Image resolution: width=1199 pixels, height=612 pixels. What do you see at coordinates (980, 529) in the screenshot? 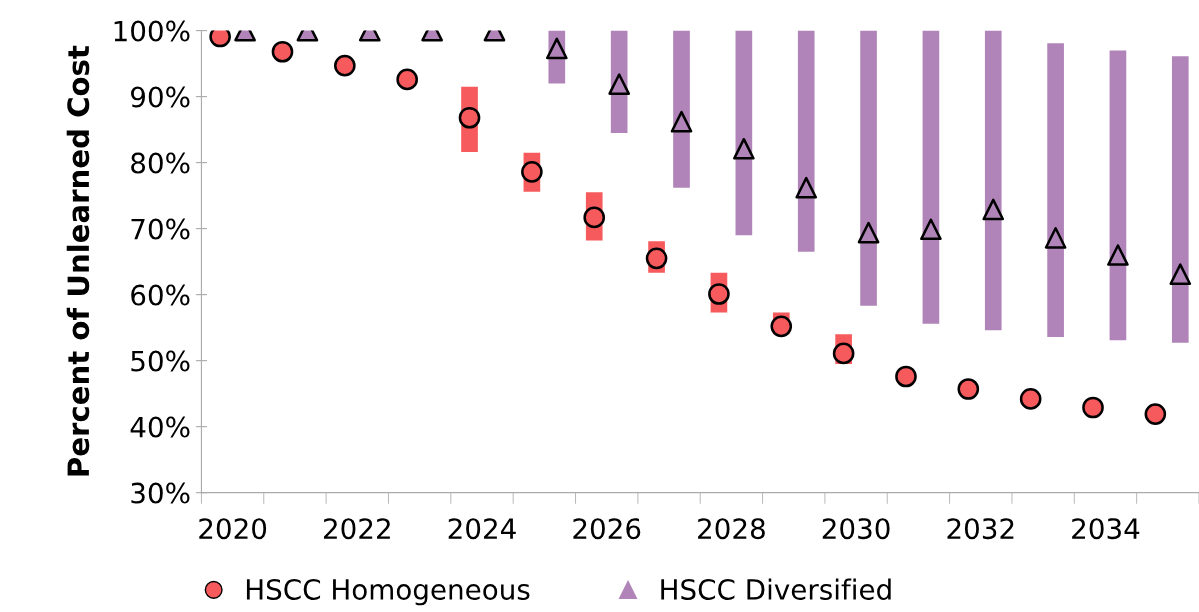
I see `x-tick-label: 2032` at bounding box center [980, 529].